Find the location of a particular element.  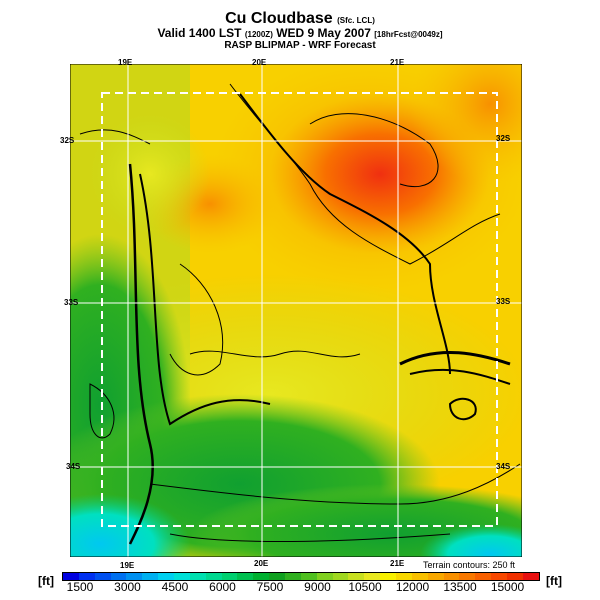

colorbar-tick-label: 7500 is located at coordinates (270, 587).